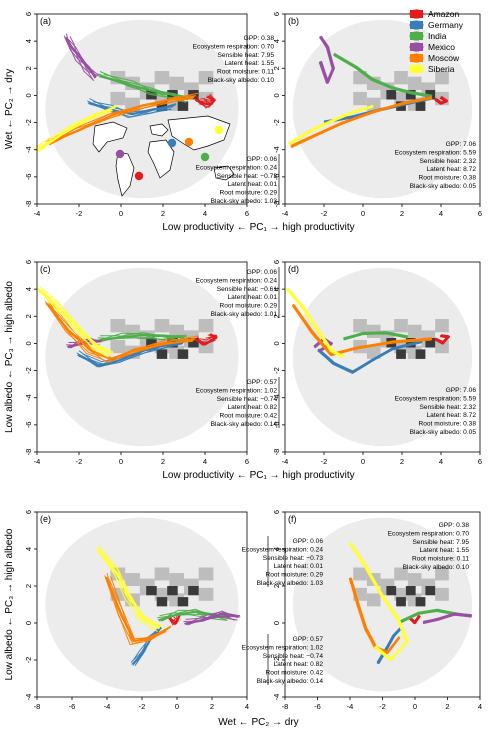 The width and height of the screenshot is (500, 747). Describe the element at coordinates (452, 169) in the screenshot. I see `annotation-line: Latent heat: 8.72` at that location.